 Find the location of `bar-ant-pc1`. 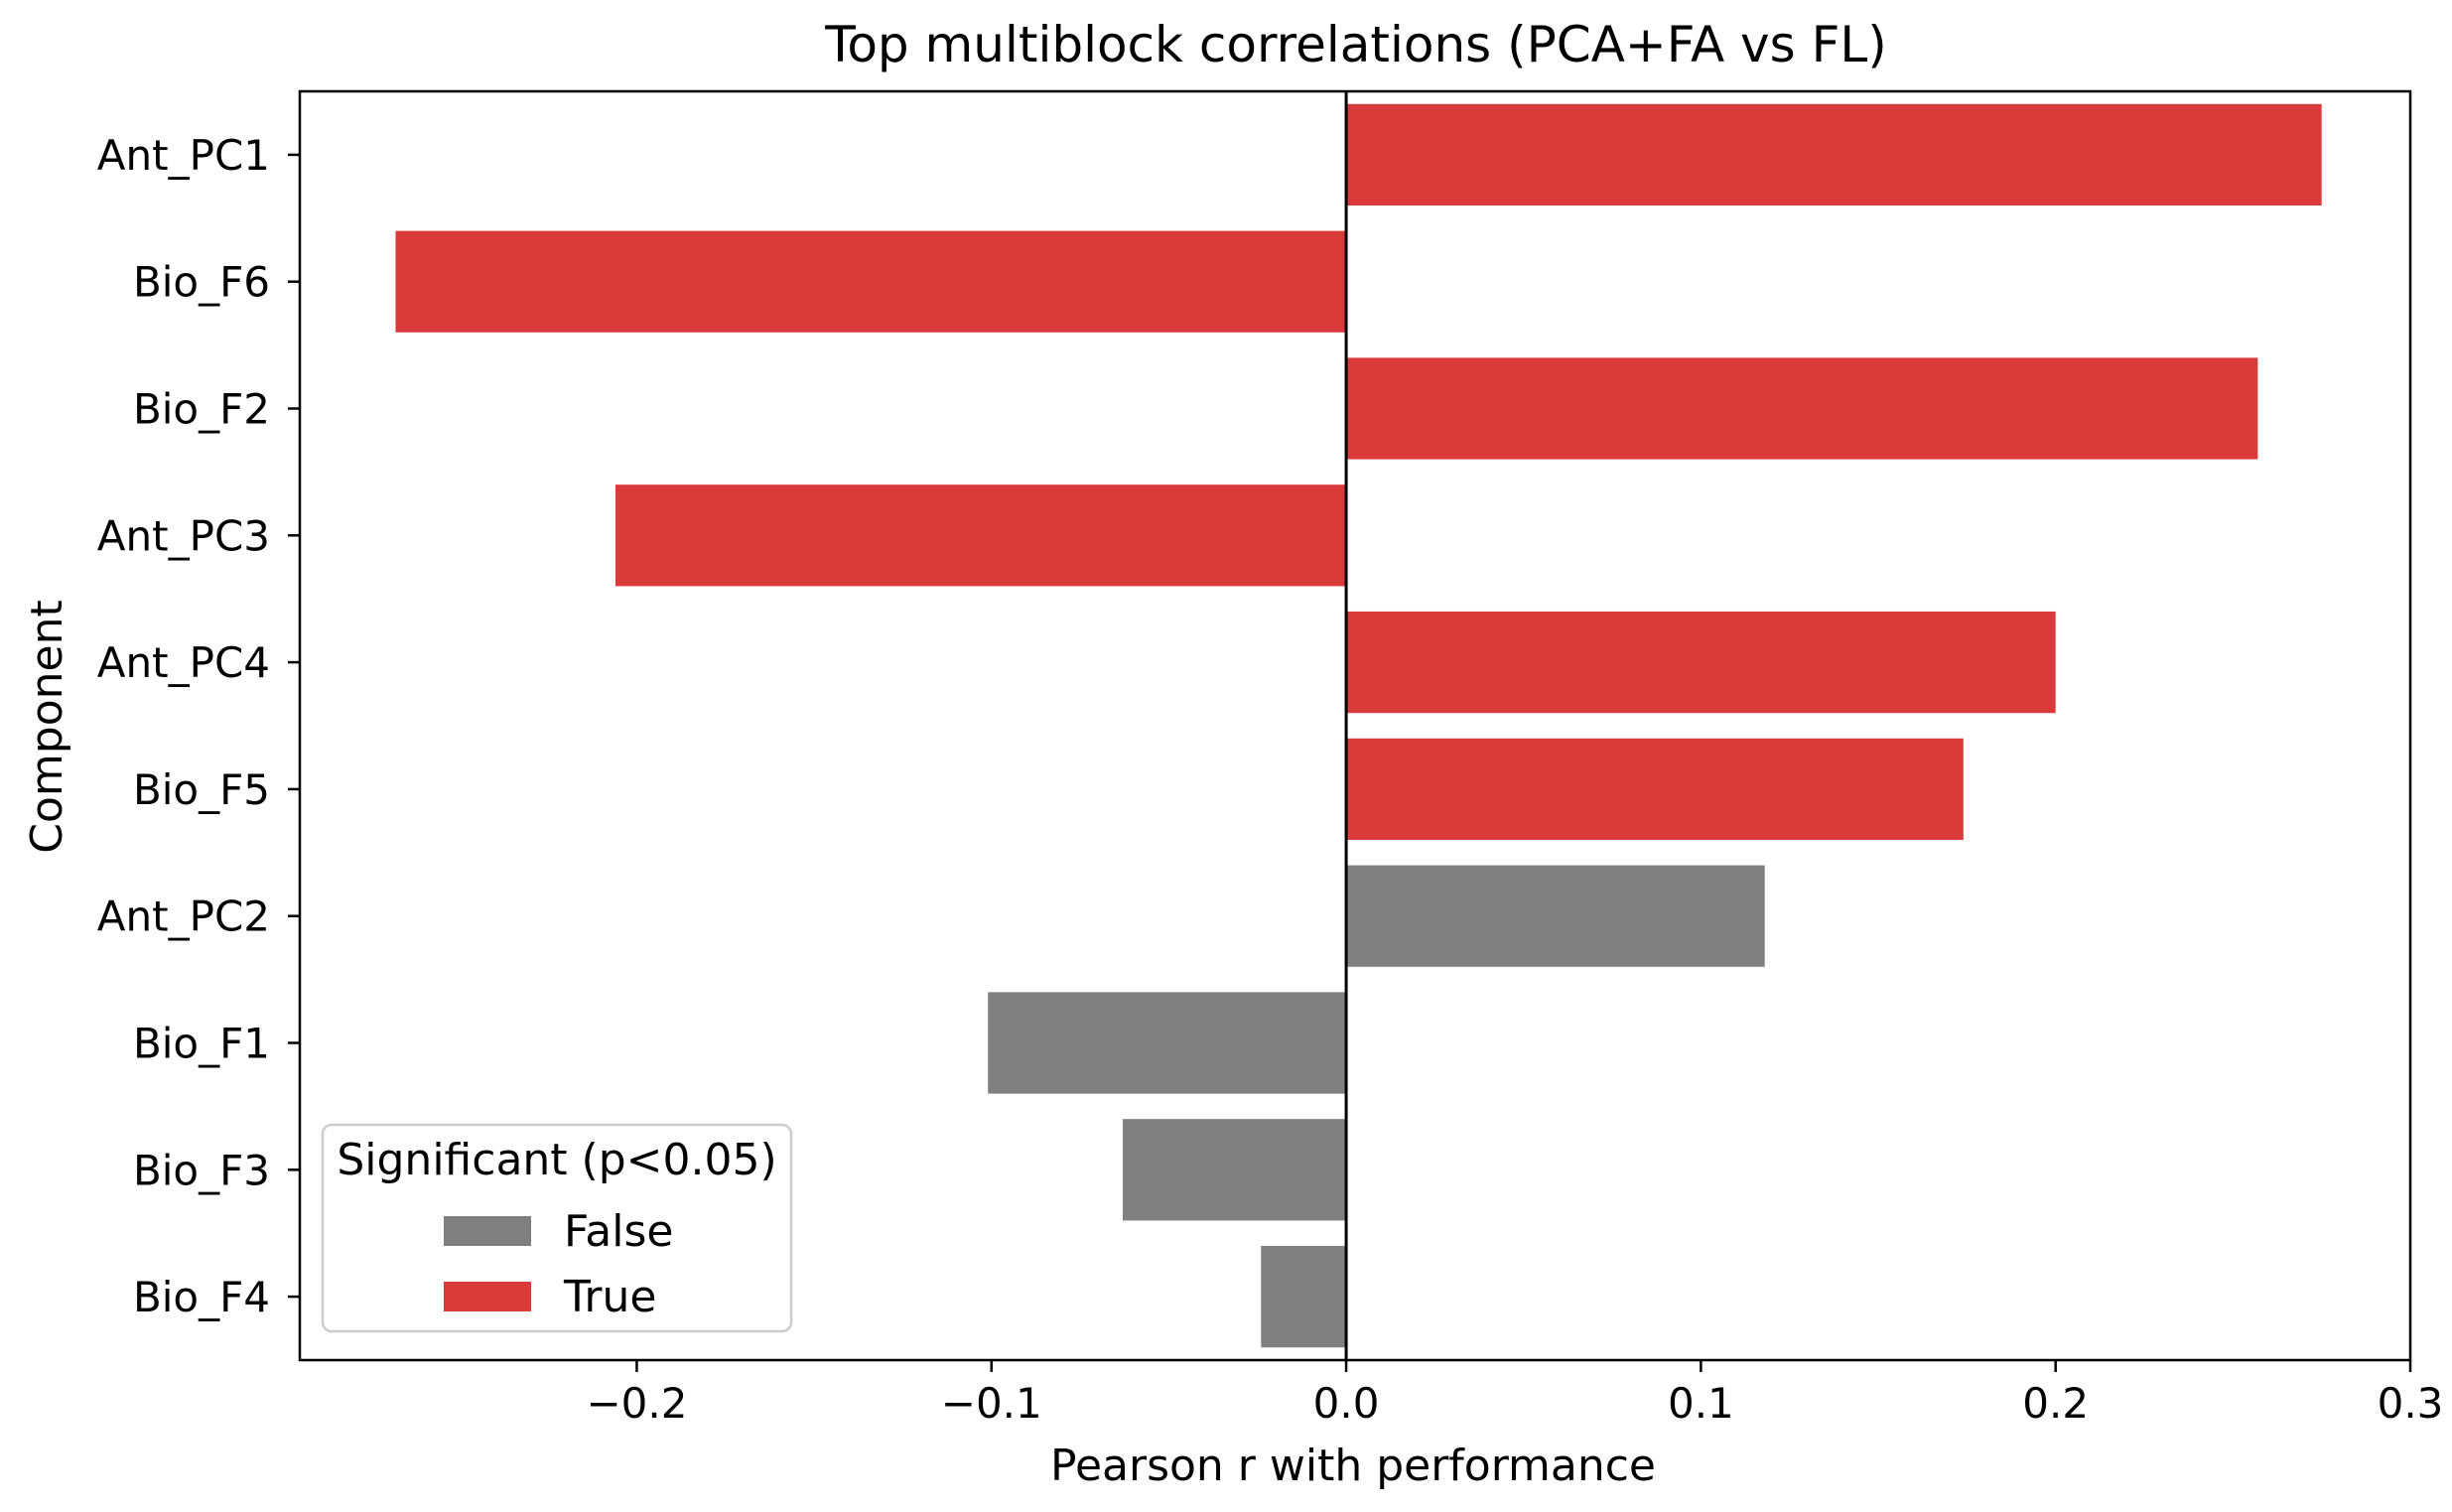

bar-ant-pc1 is located at coordinates (1834, 154).